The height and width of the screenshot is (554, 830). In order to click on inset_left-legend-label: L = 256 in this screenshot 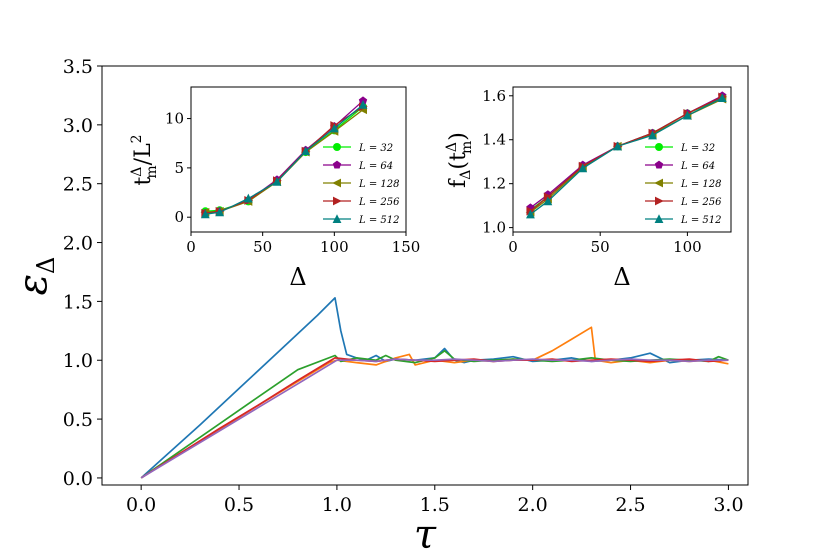, I will do `click(379, 202)`.